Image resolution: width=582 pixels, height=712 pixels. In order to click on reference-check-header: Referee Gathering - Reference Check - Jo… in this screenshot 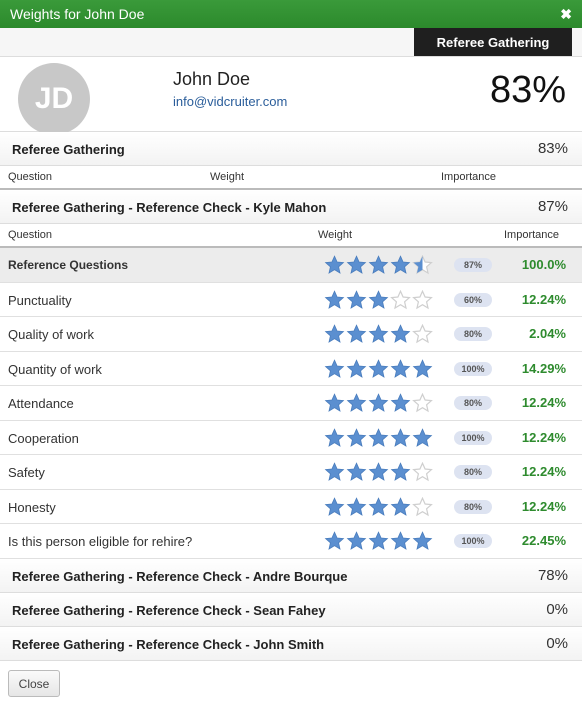, I will do `click(291, 643)`.